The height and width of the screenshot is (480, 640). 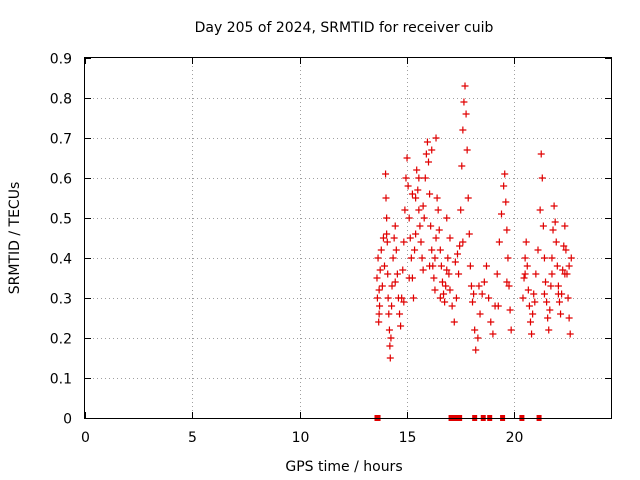 I want to click on y-tick-label: 0.8, so click(x=61, y=100).